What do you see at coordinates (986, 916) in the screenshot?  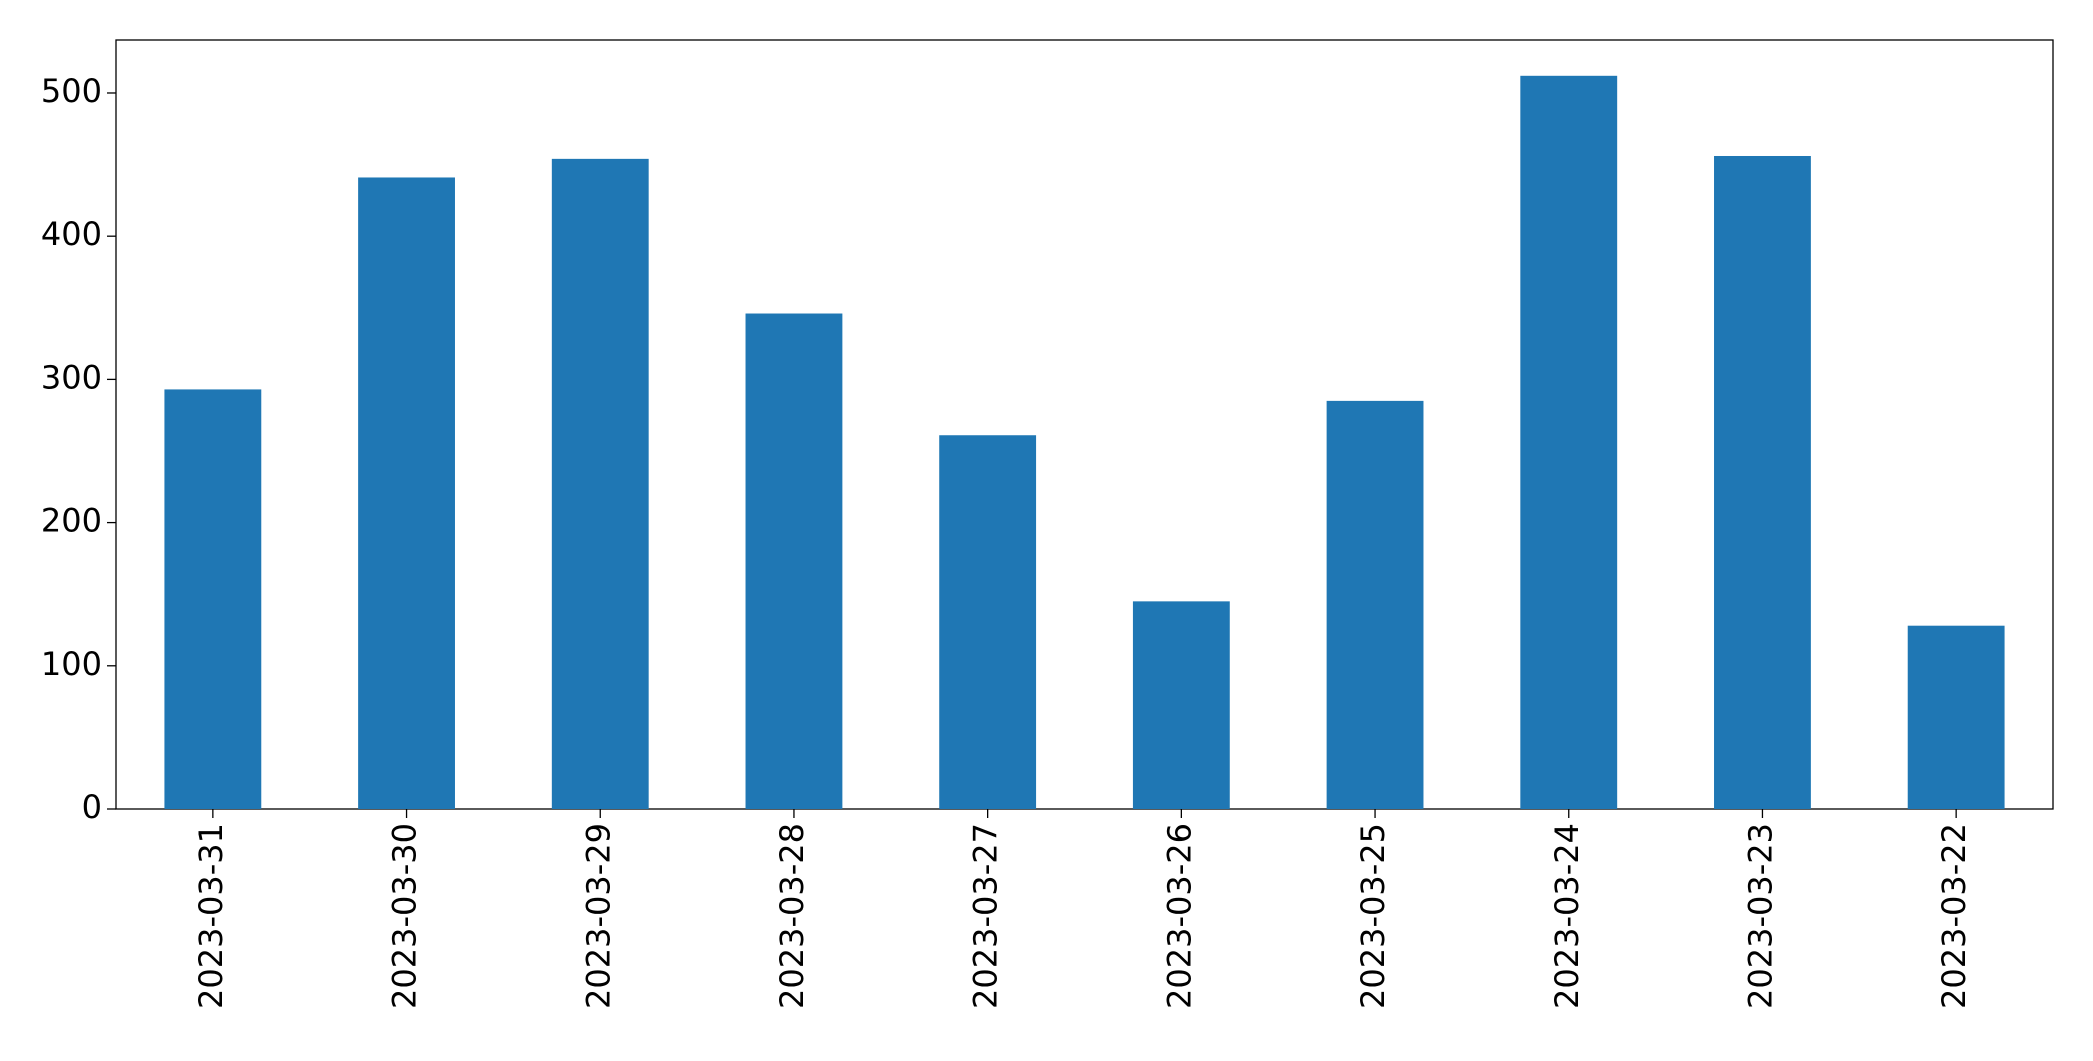 I see `x-tick-label: 2023-03-27` at bounding box center [986, 916].